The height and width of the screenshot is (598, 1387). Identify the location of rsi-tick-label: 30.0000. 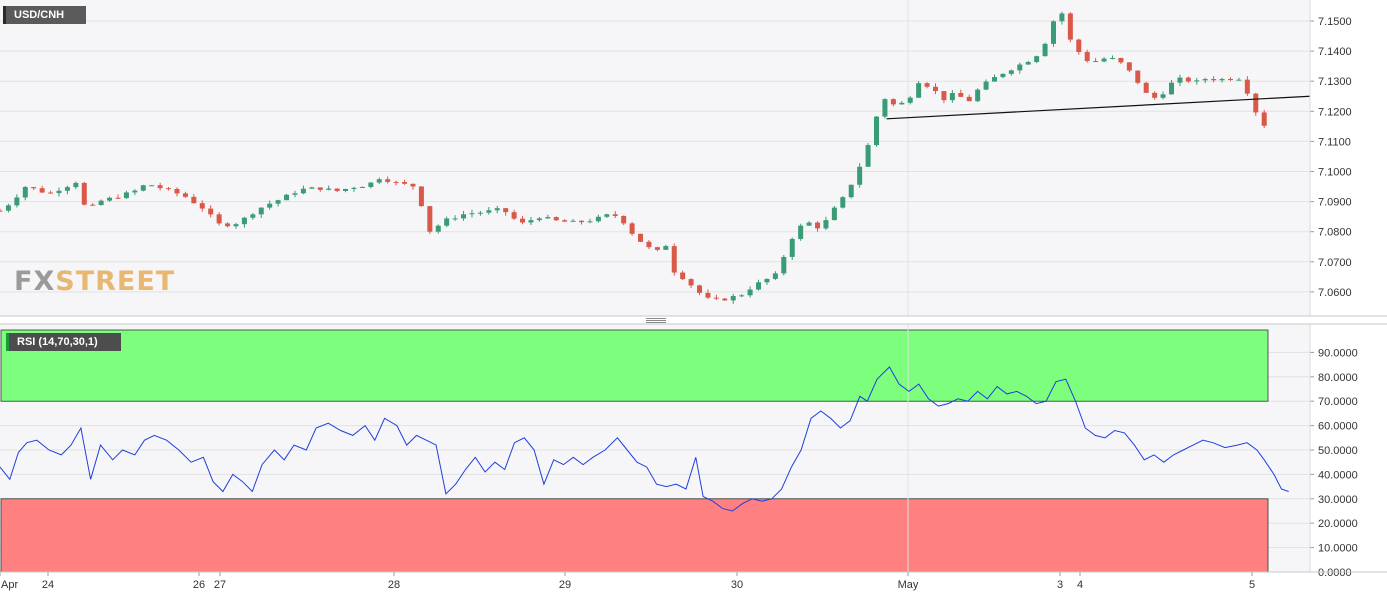
(1338, 500).